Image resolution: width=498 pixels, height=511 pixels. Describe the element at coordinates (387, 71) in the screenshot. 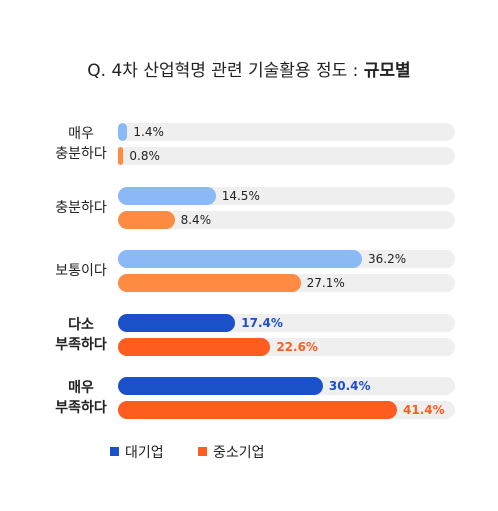

I see `title-bold: 규모별` at that location.